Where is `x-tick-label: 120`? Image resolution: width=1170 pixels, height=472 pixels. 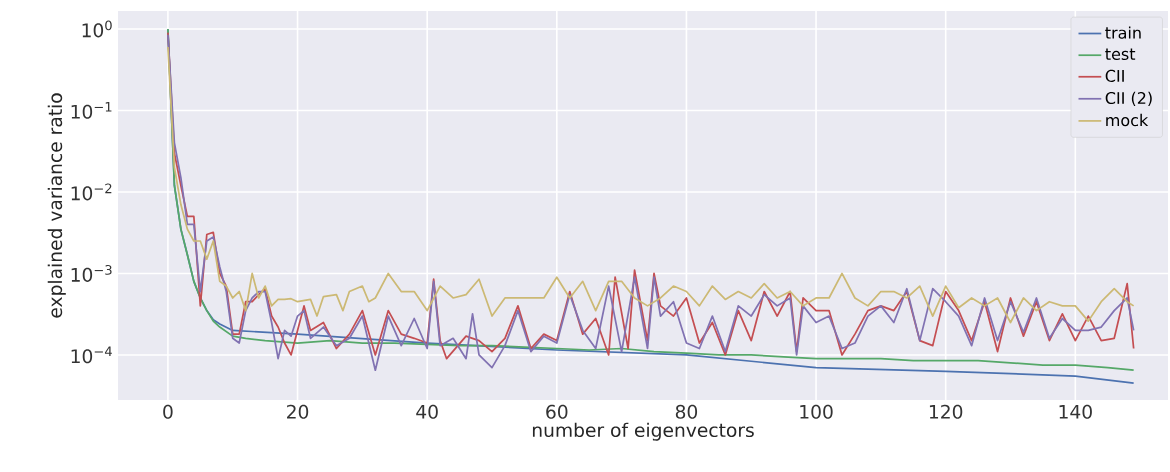 x-tick-label: 120 is located at coordinates (946, 411).